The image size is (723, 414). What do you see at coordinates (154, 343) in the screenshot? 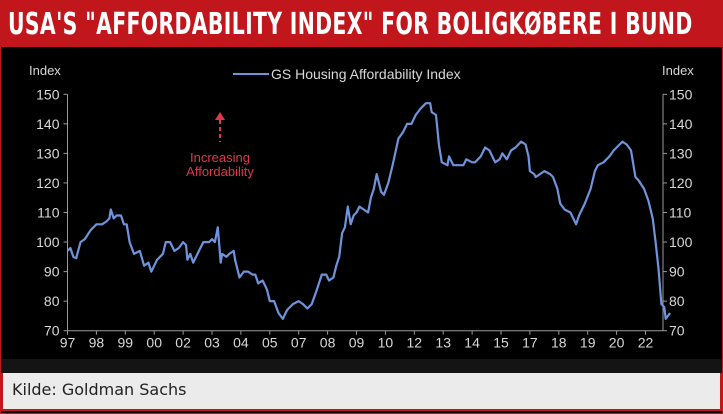
I see `x-tick-label: 00` at bounding box center [154, 343].